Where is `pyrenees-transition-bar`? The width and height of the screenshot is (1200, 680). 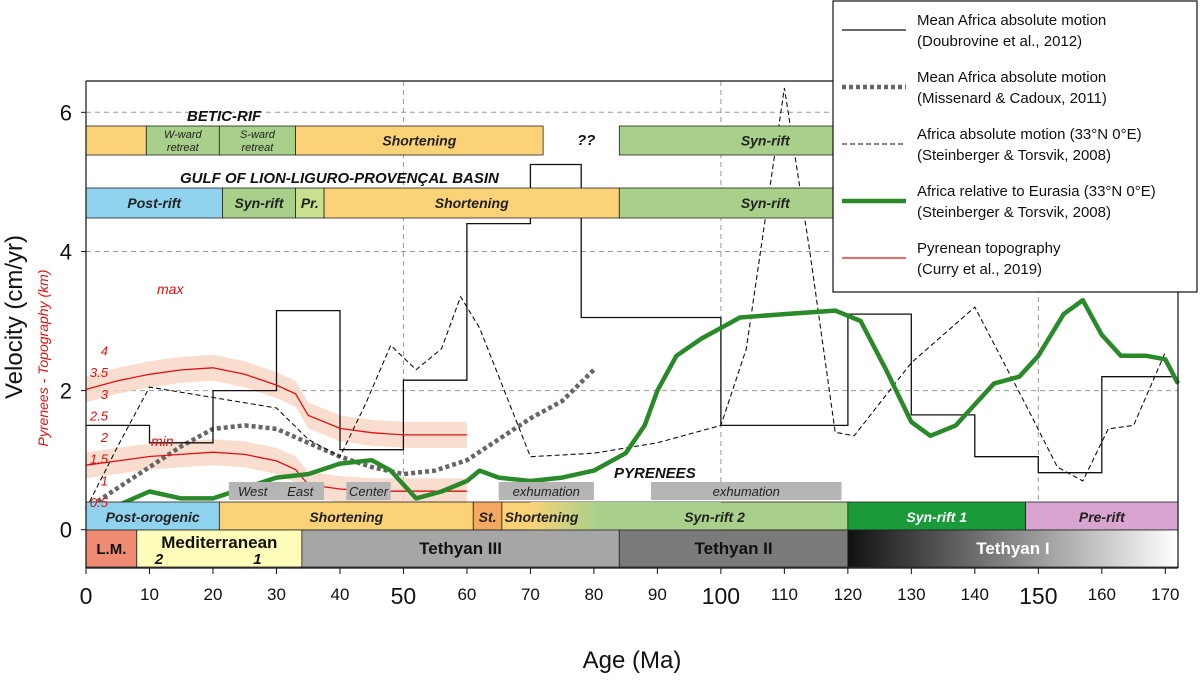
pyrenees-transition-bar is located at coordinates (625, 516).